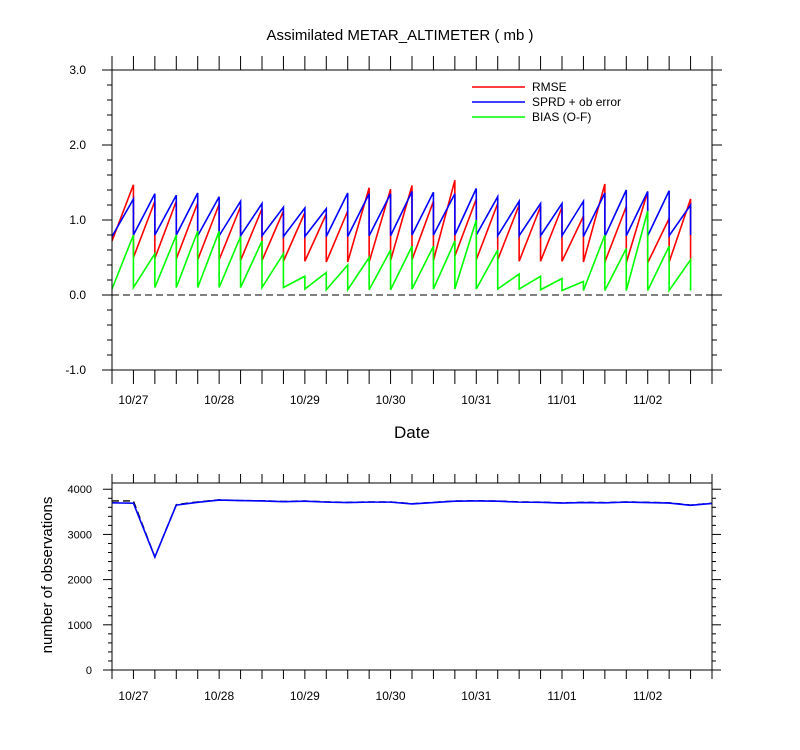 The width and height of the screenshot is (800, 750). What do you see at coordinates (549, 87) in the screenshot?
I see `legend-label: RMSE` at bounding box center [549, 87].